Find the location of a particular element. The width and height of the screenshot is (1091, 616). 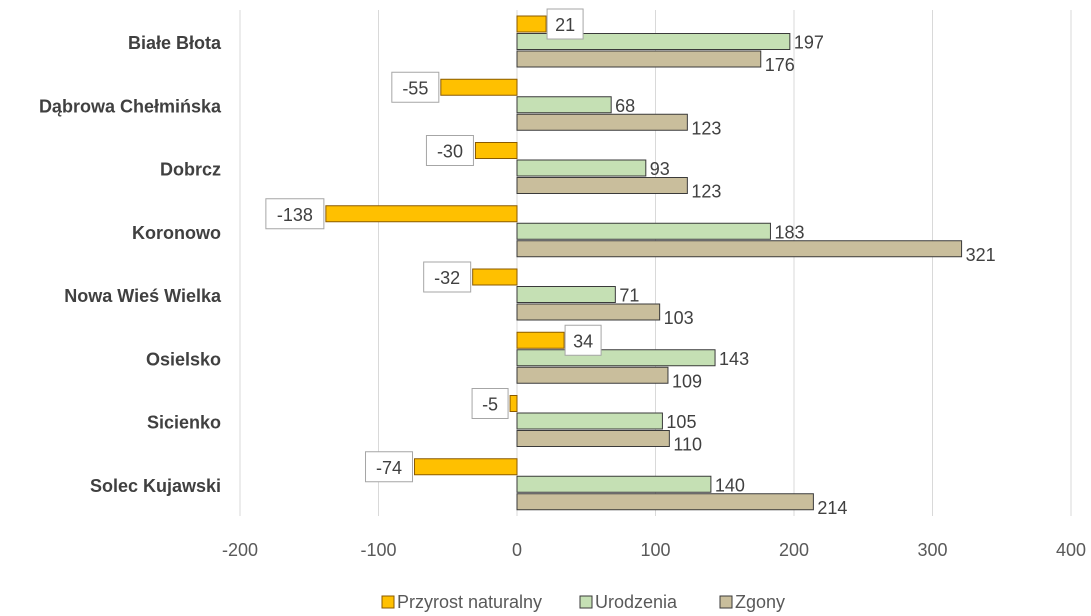

data-label-box-biale-blota is located at coordinates (565, 24).